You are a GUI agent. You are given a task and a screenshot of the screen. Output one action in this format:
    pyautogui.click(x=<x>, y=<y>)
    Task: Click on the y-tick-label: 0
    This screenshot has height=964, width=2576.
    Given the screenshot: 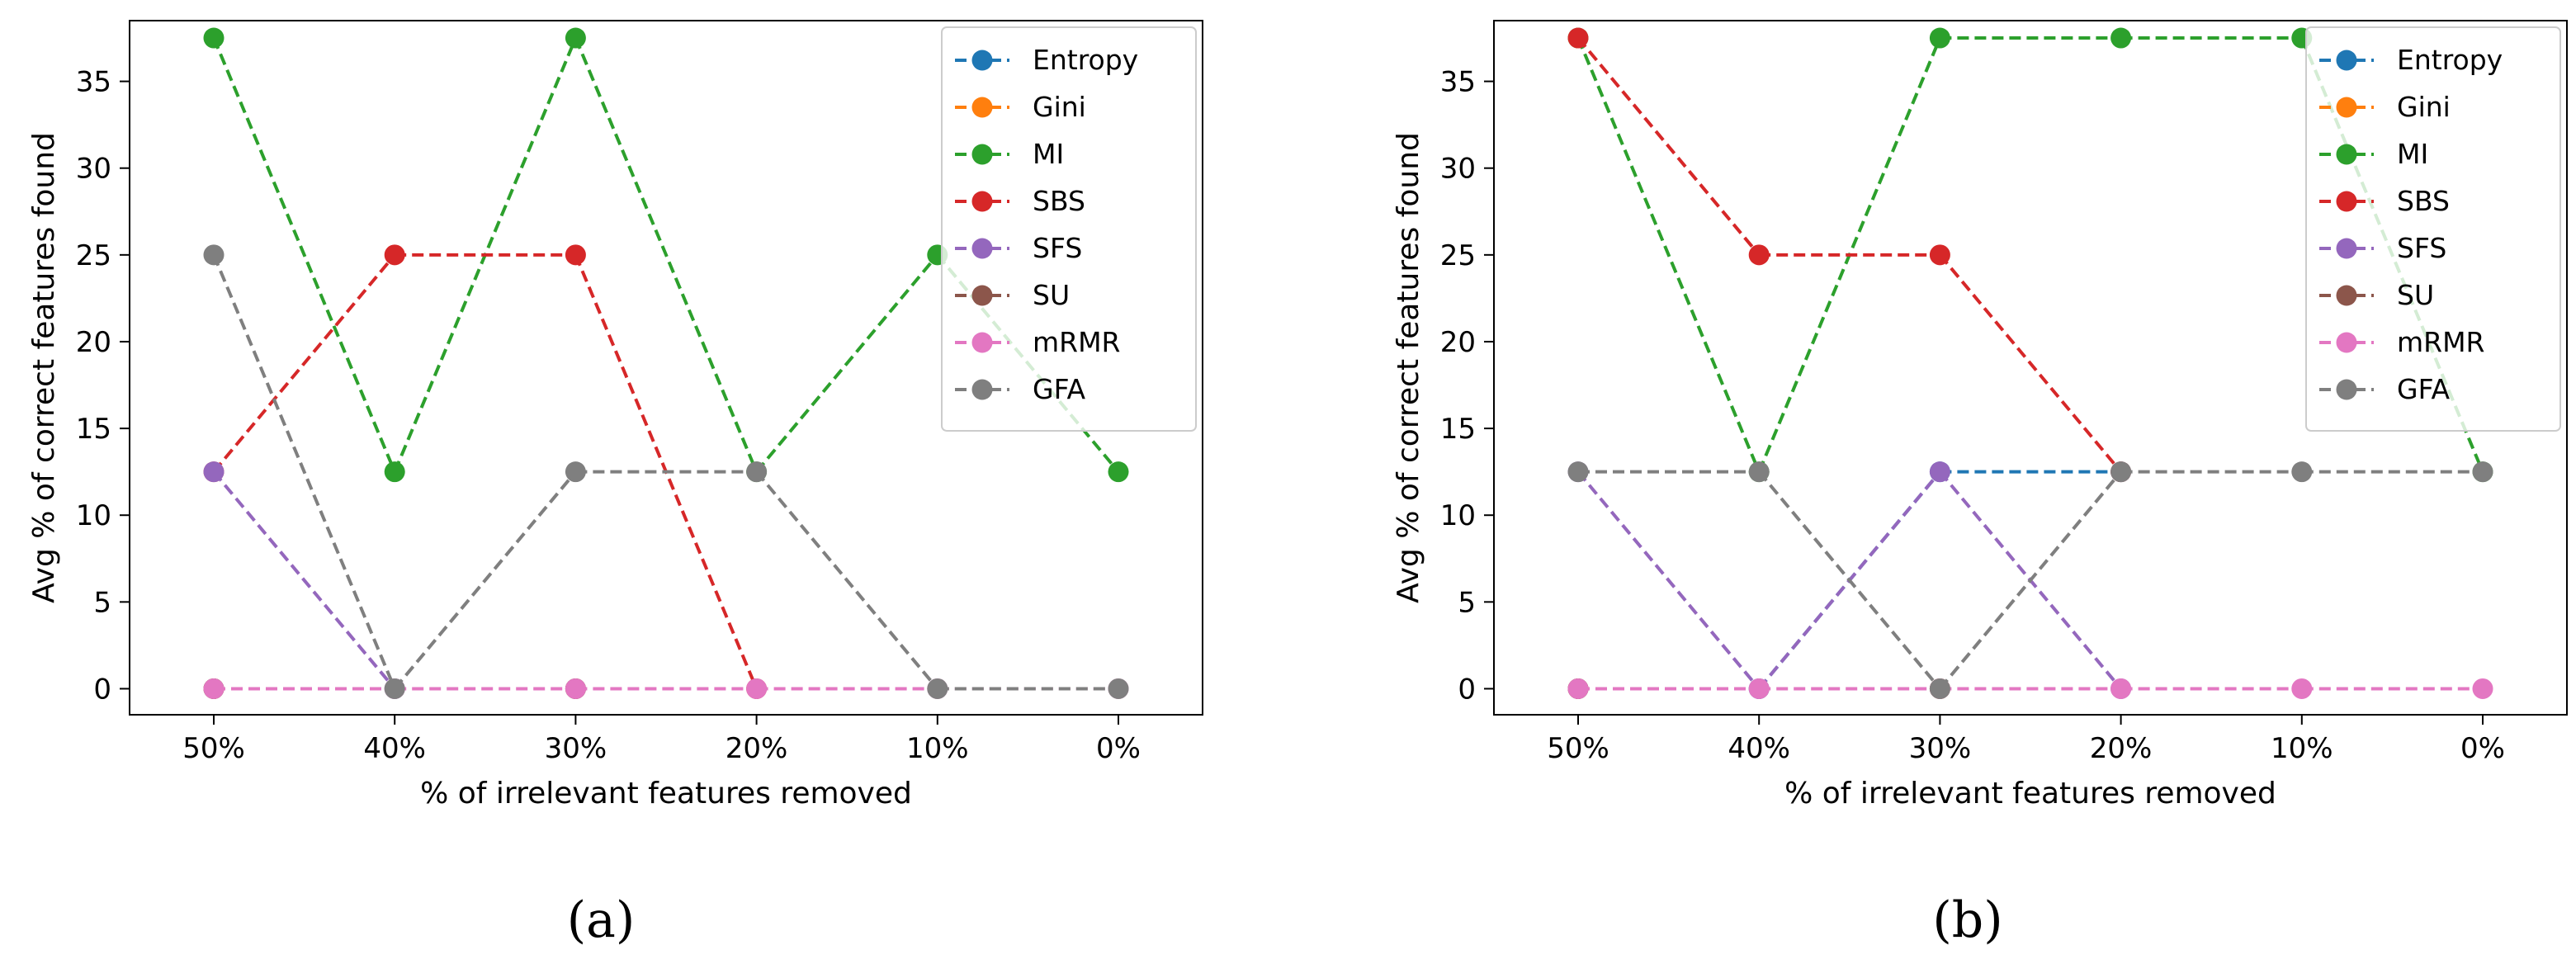 What is the action you would take?
    pyautogui.click(x=102, y=689)
    